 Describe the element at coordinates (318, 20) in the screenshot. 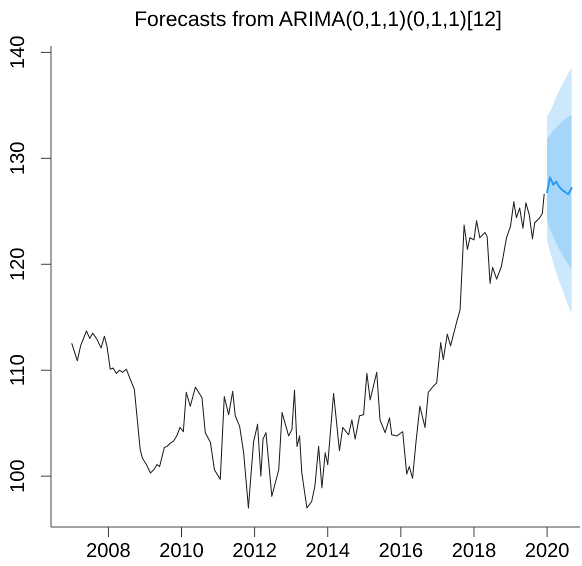

I see `chart-title: Forecasts from ARIMA(0,1,1)(0,1,1)[12]` at that location.